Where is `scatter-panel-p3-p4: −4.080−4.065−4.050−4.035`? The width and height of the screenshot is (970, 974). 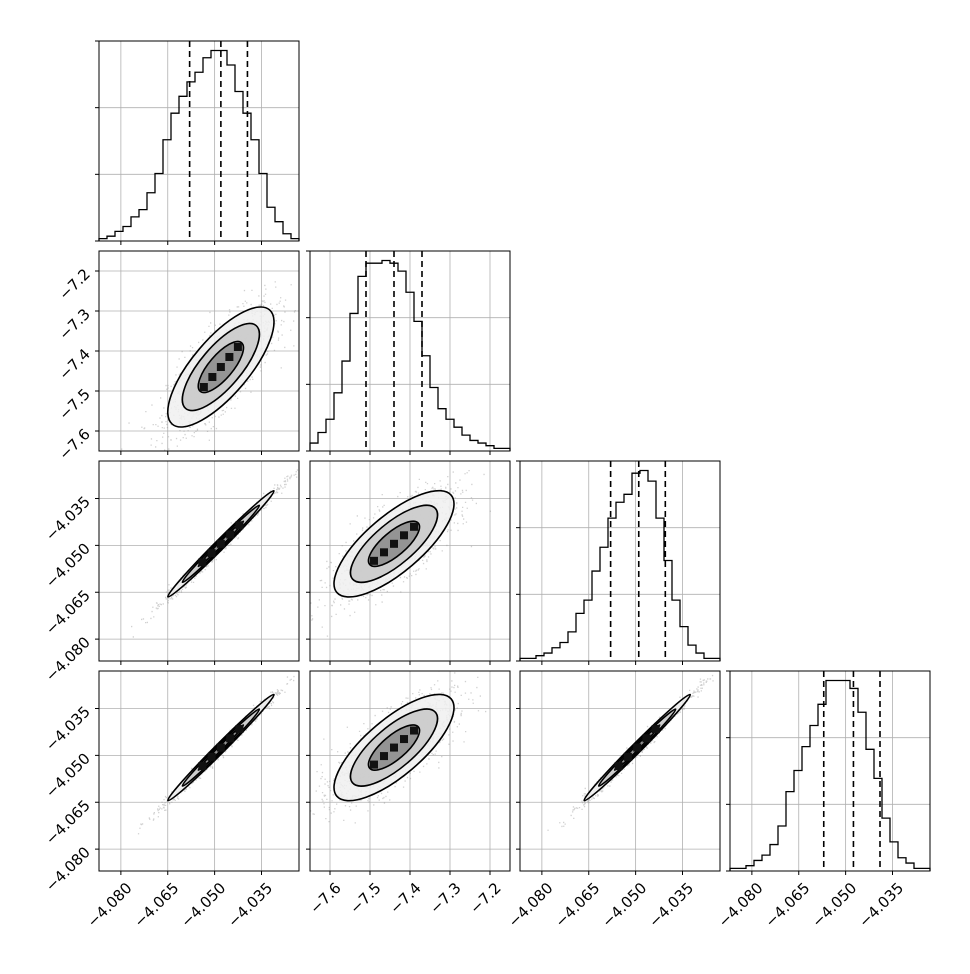
scatter-panel-p3-p4: −4.080−4.065−4.050−4.035 is located at coordinates (613, 800).